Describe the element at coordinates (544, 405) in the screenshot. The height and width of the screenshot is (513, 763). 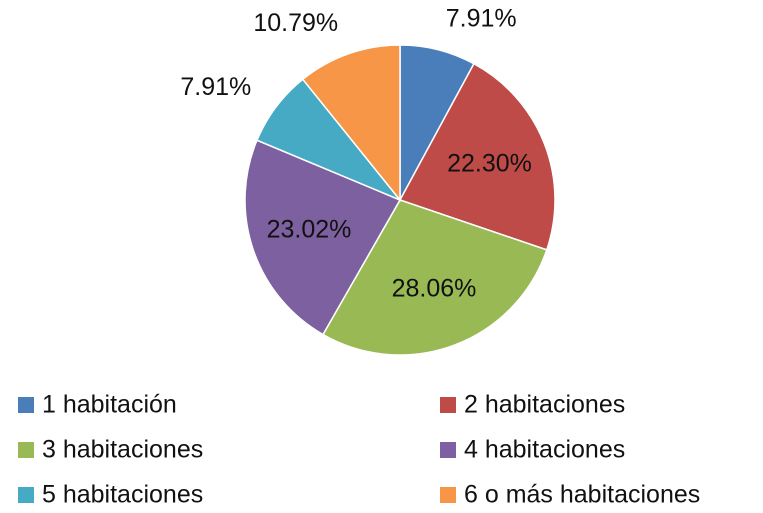
I see `legend-label: 2 habitaciones` at that location.